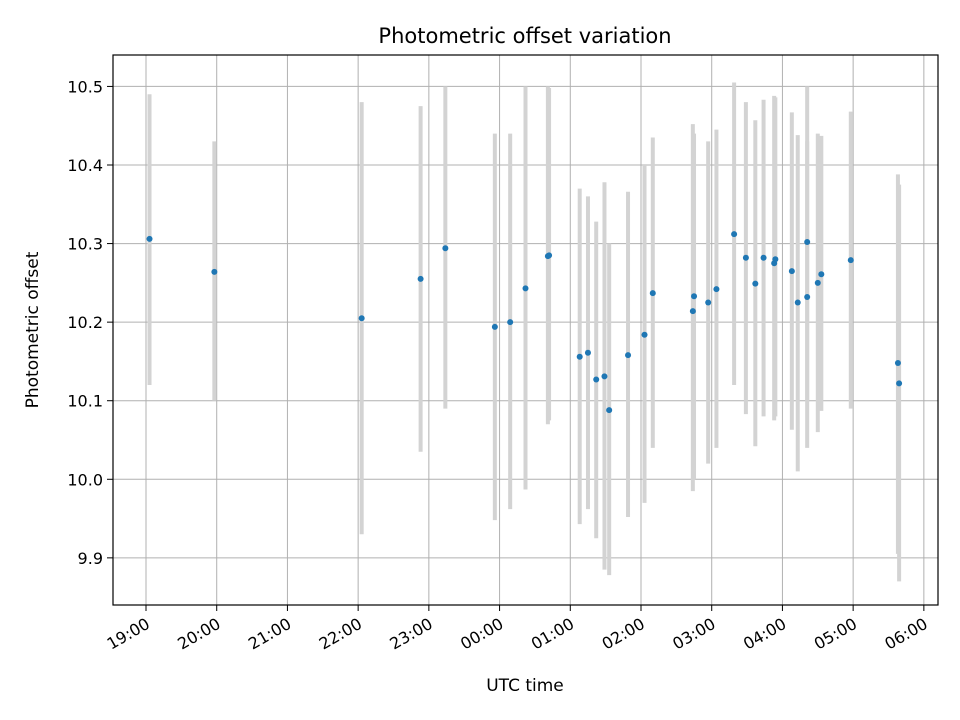 The height and width of the screenshot is (720, 960). What do you see at coordinates (85, 165) in the screenshot?
I see `y-tick-label: 10.4` at bounding box center [85, 165].